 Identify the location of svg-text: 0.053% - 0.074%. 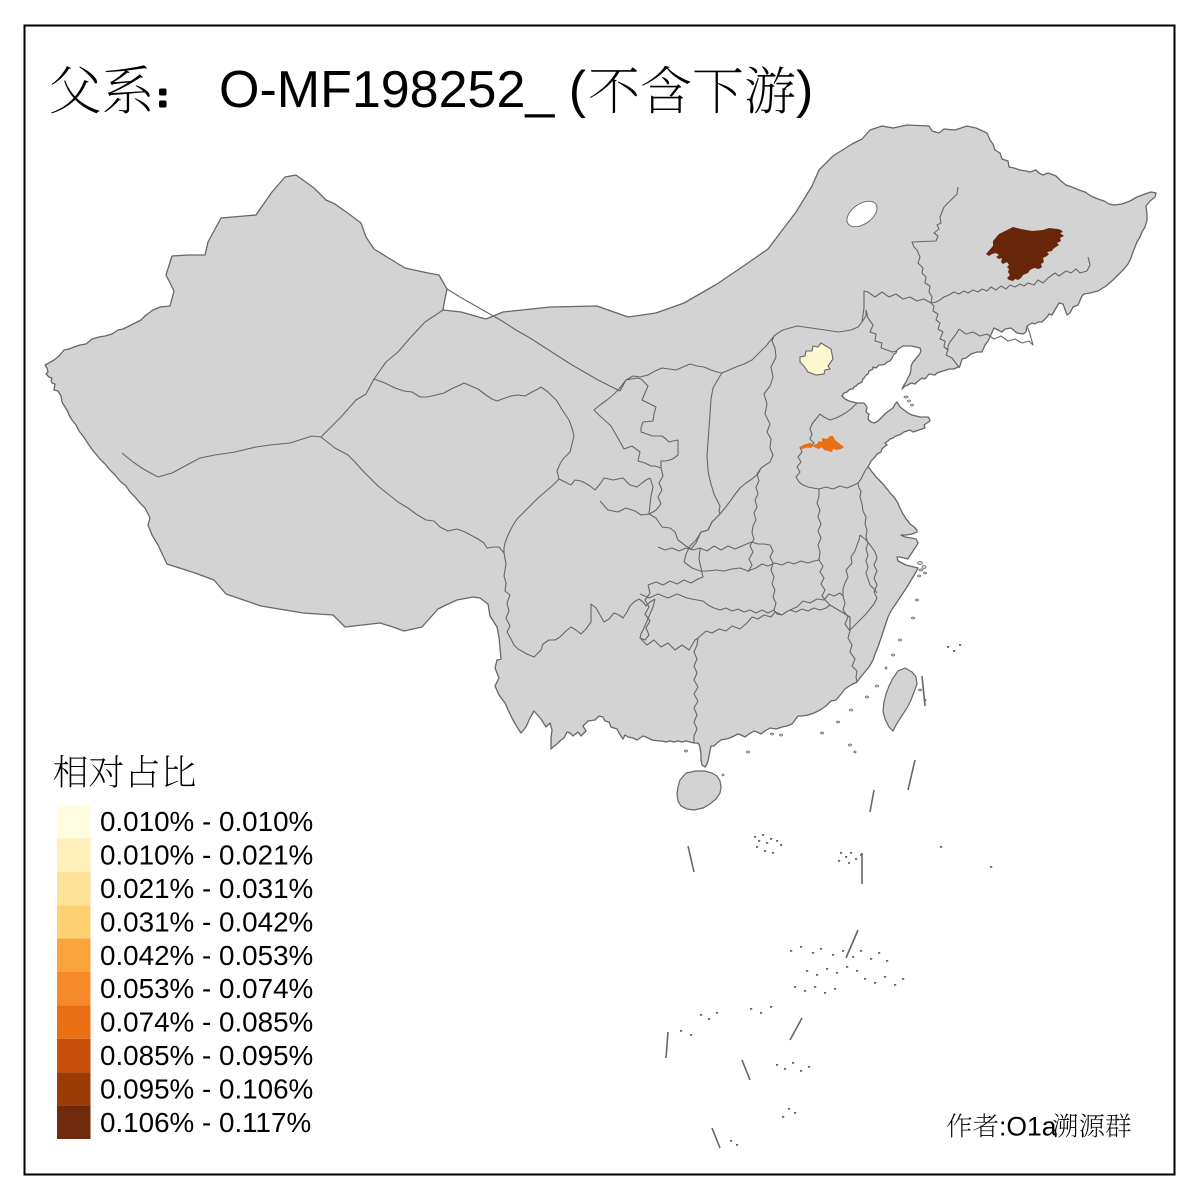
(206, 988).